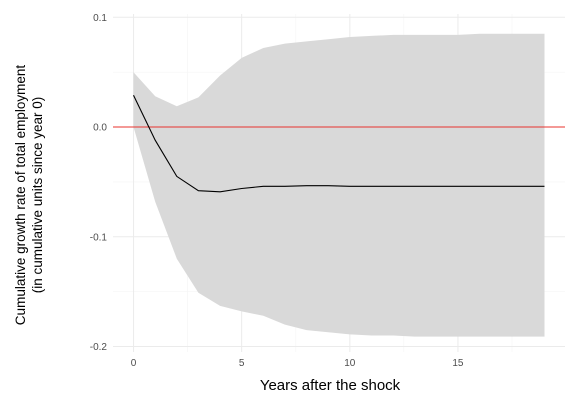  I want to click on x-axis-title: Years after the shock, so click(330, 385).